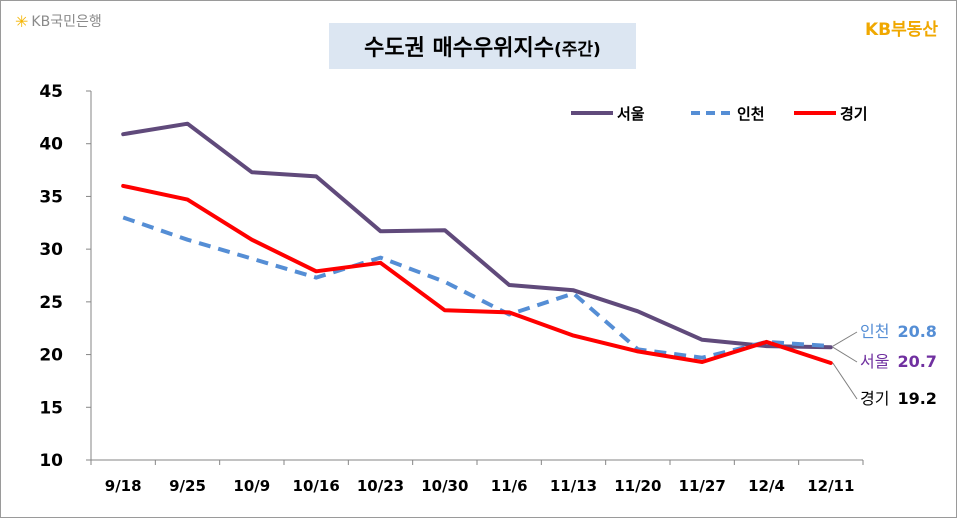 This screenshot has width=957, height=518. What do you see at coordinates (901, 30) in the screenshot?
I see `kb-realestate-brand: KB부동산` at bounding box center [901, 30].